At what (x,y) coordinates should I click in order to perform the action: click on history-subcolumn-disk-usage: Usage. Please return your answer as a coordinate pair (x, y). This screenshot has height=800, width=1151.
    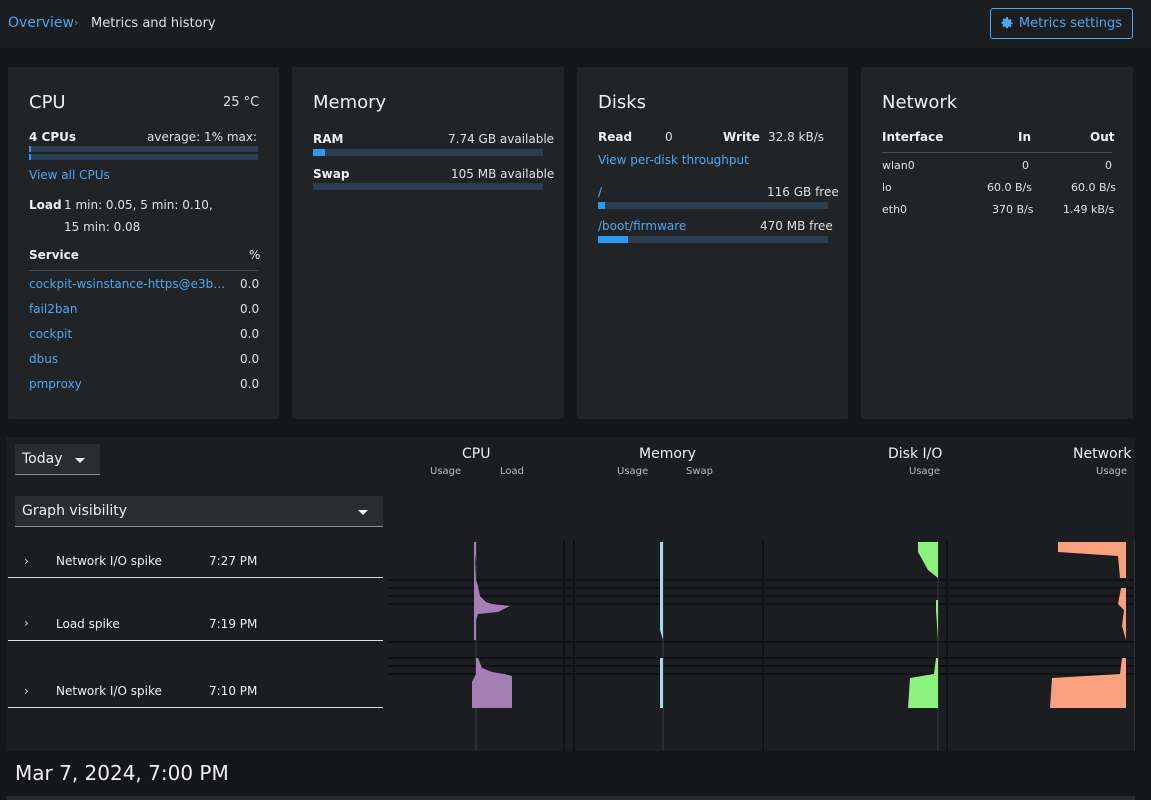
    Looking at the image, I should click on (925, 471).